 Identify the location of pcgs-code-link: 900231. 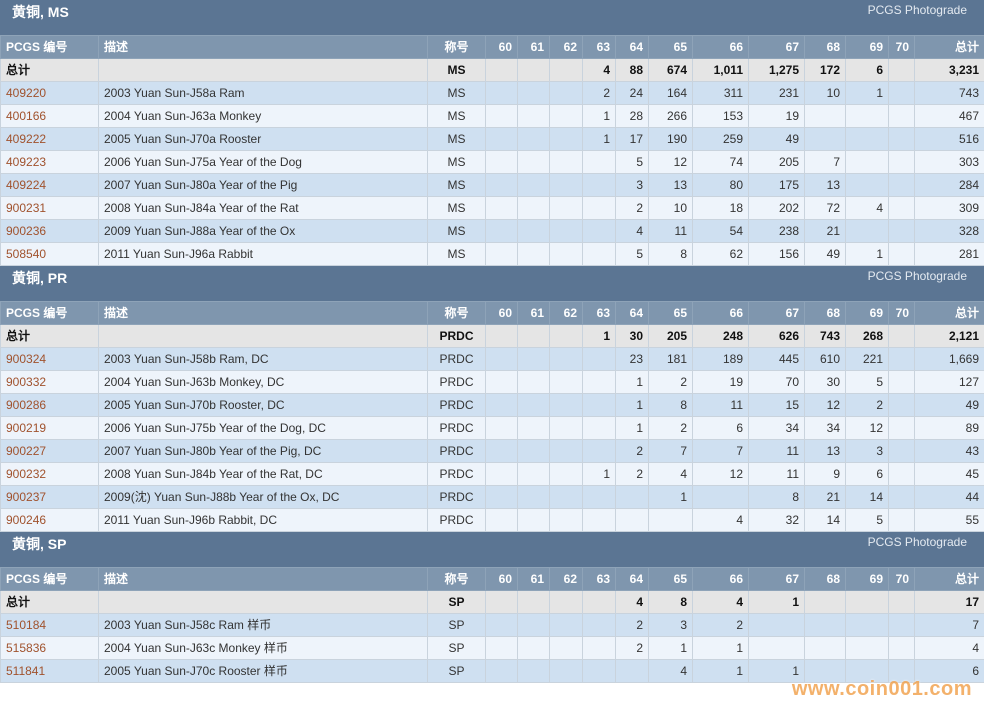
(26, 207).